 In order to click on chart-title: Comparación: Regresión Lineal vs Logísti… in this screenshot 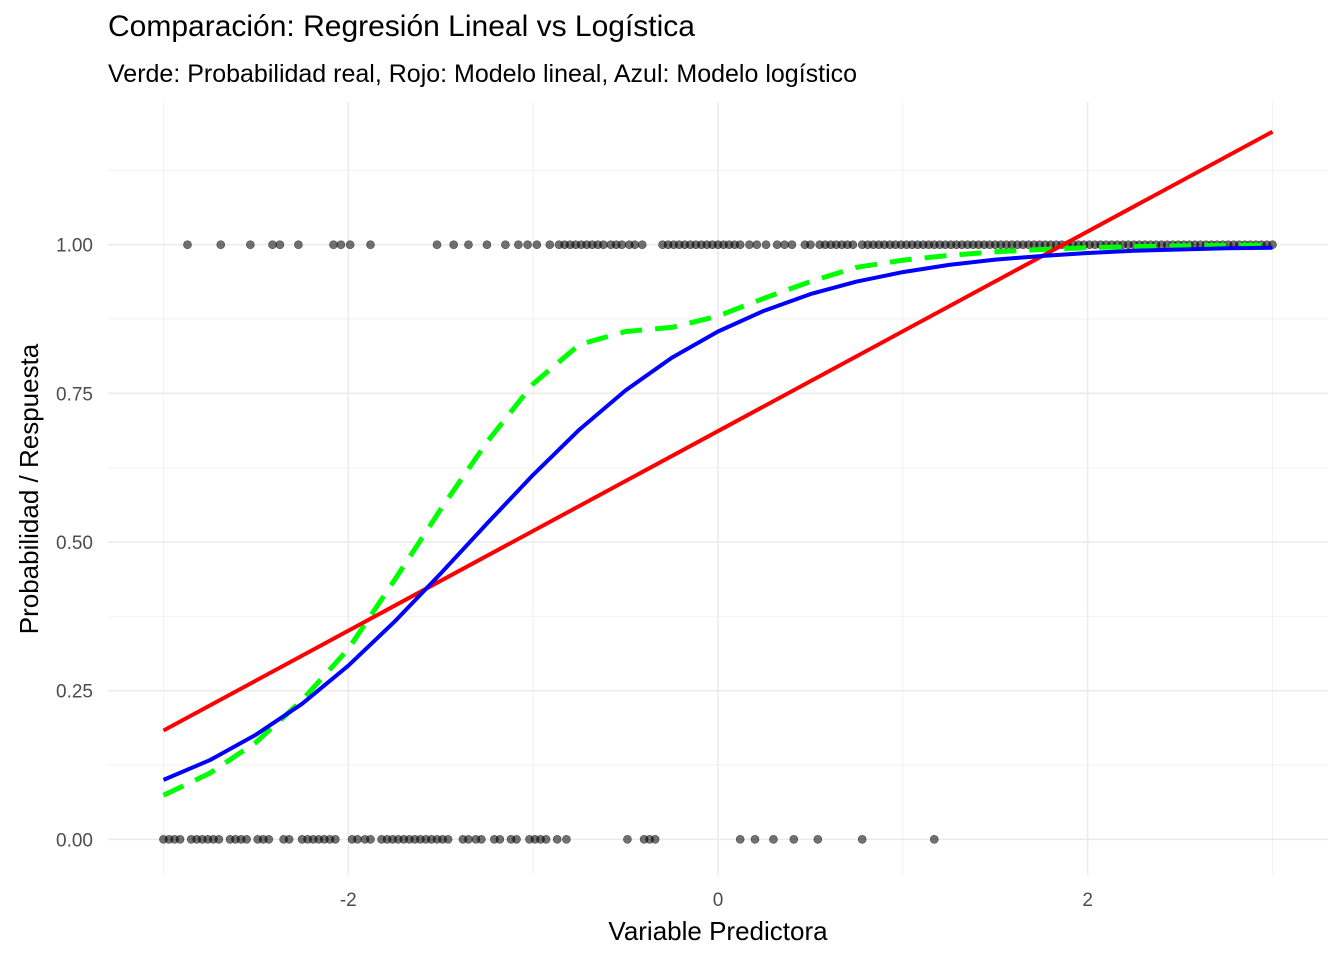, I will do `click(401, 26)`.